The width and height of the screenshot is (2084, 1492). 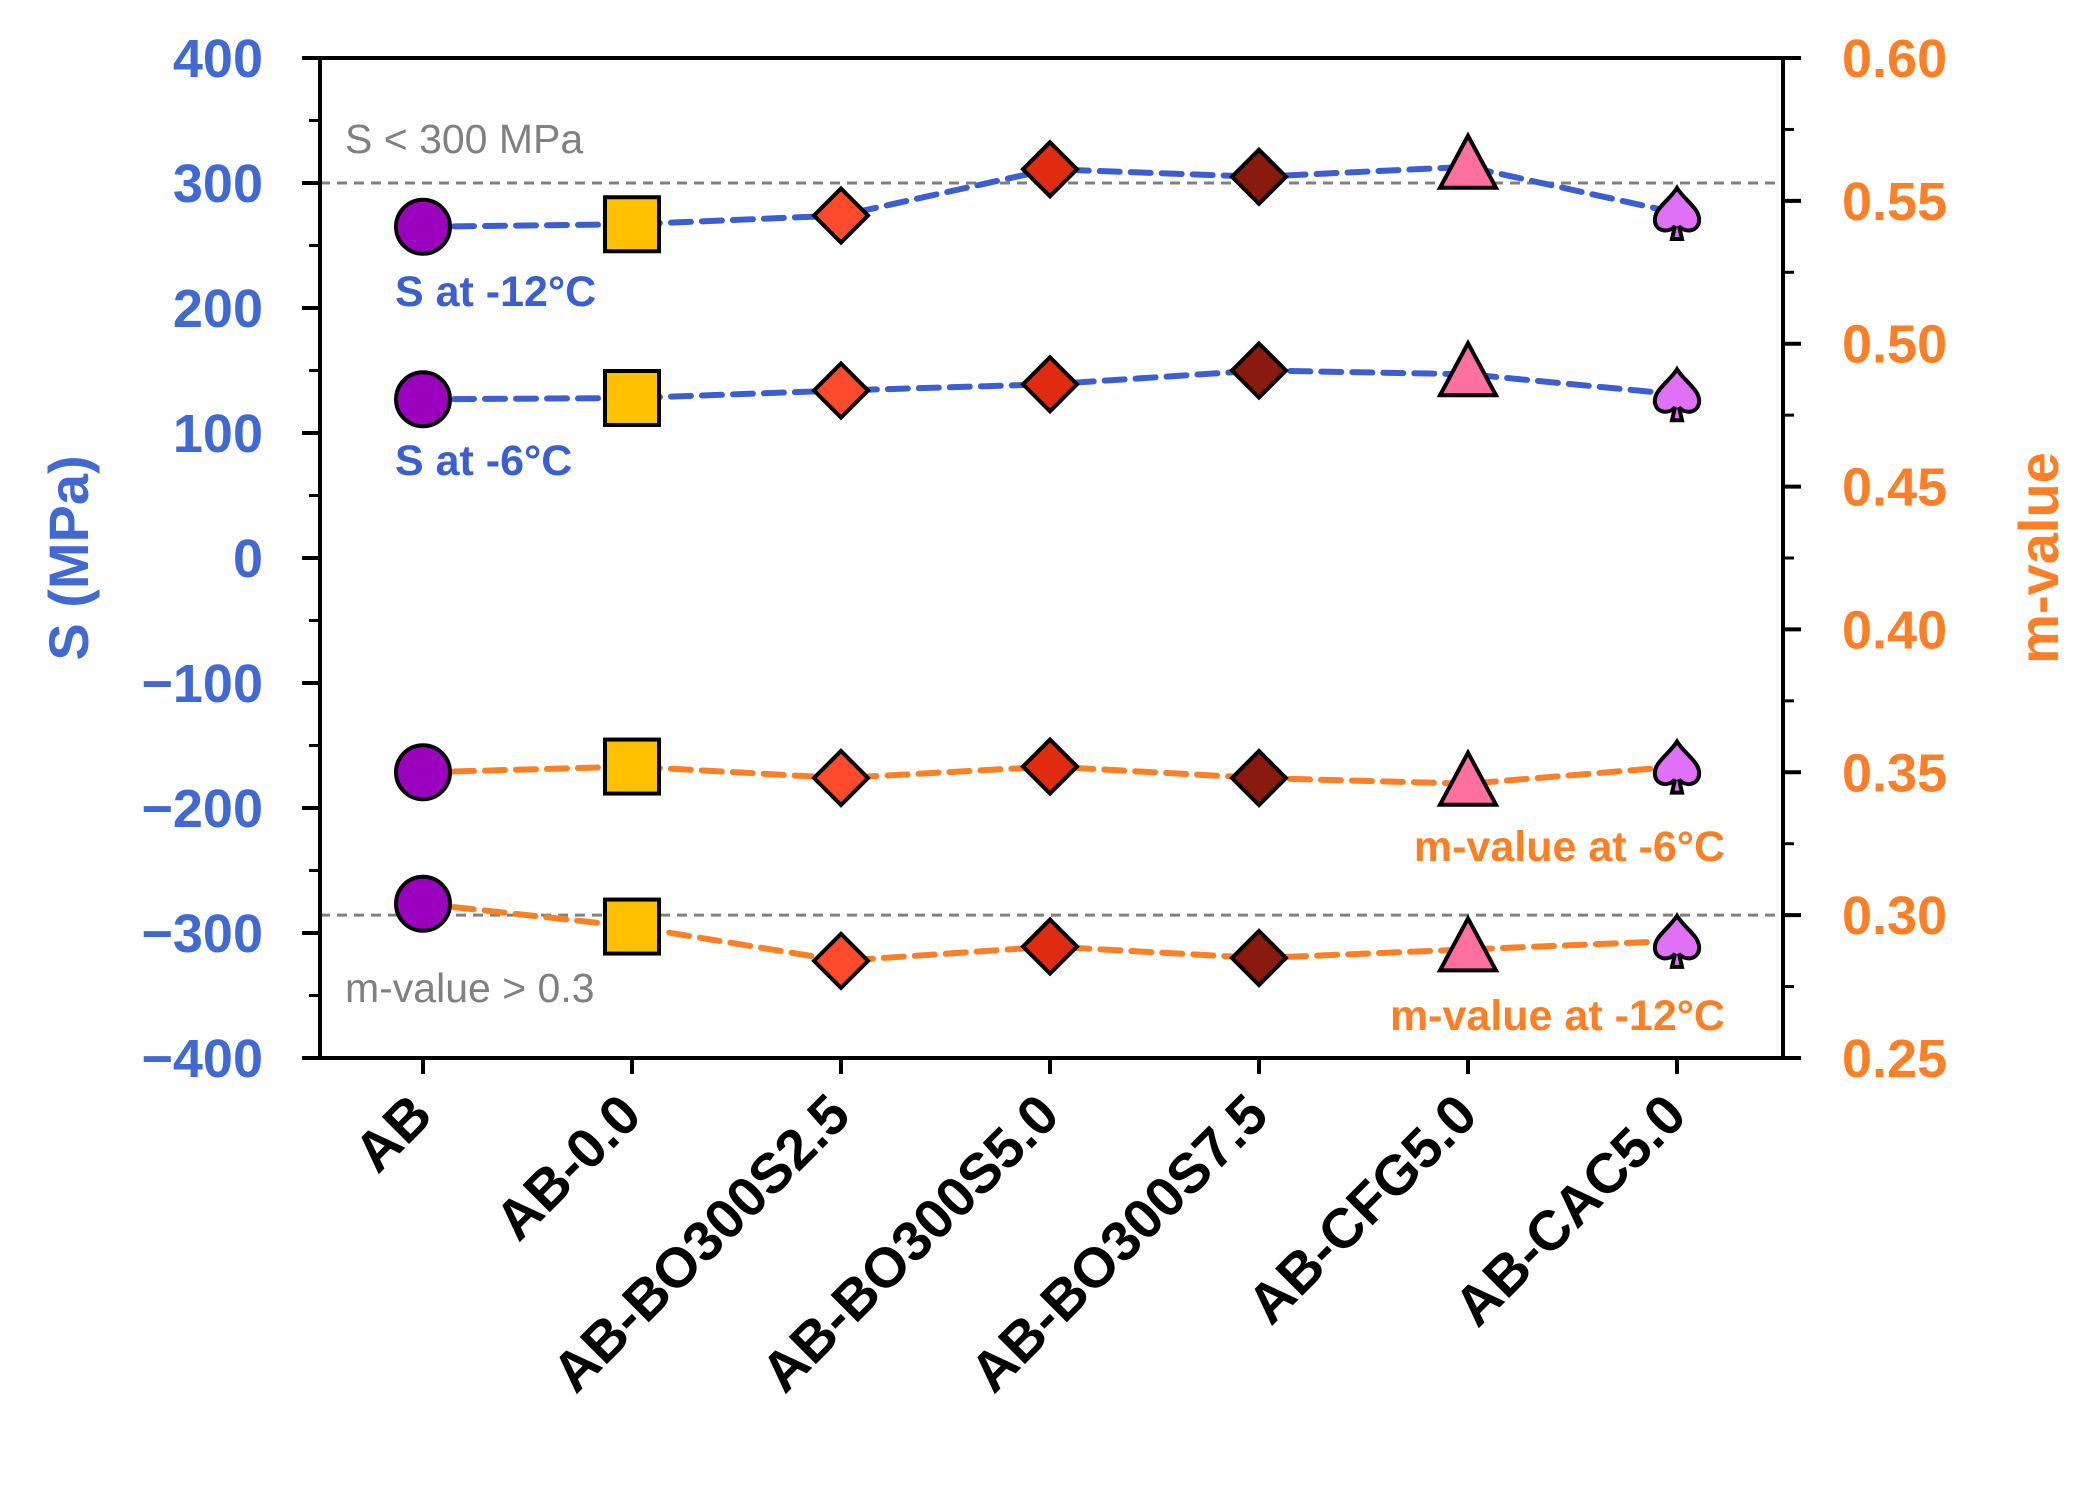 What do you see at coordinates (1894, 1059) in the screenshot?
I see `right-tick-label: 0.25` at bounding box center [1894, 1059].